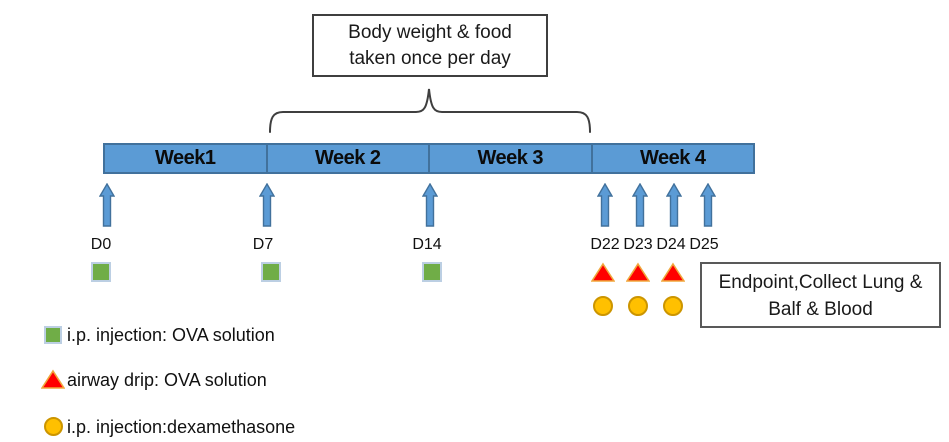 This screenshot has width=949, height=442. What do you see at coordinates (53, 426) in the screenshot?
I see `legend-yellow-circle-icon` at bounding box center [53, 426].